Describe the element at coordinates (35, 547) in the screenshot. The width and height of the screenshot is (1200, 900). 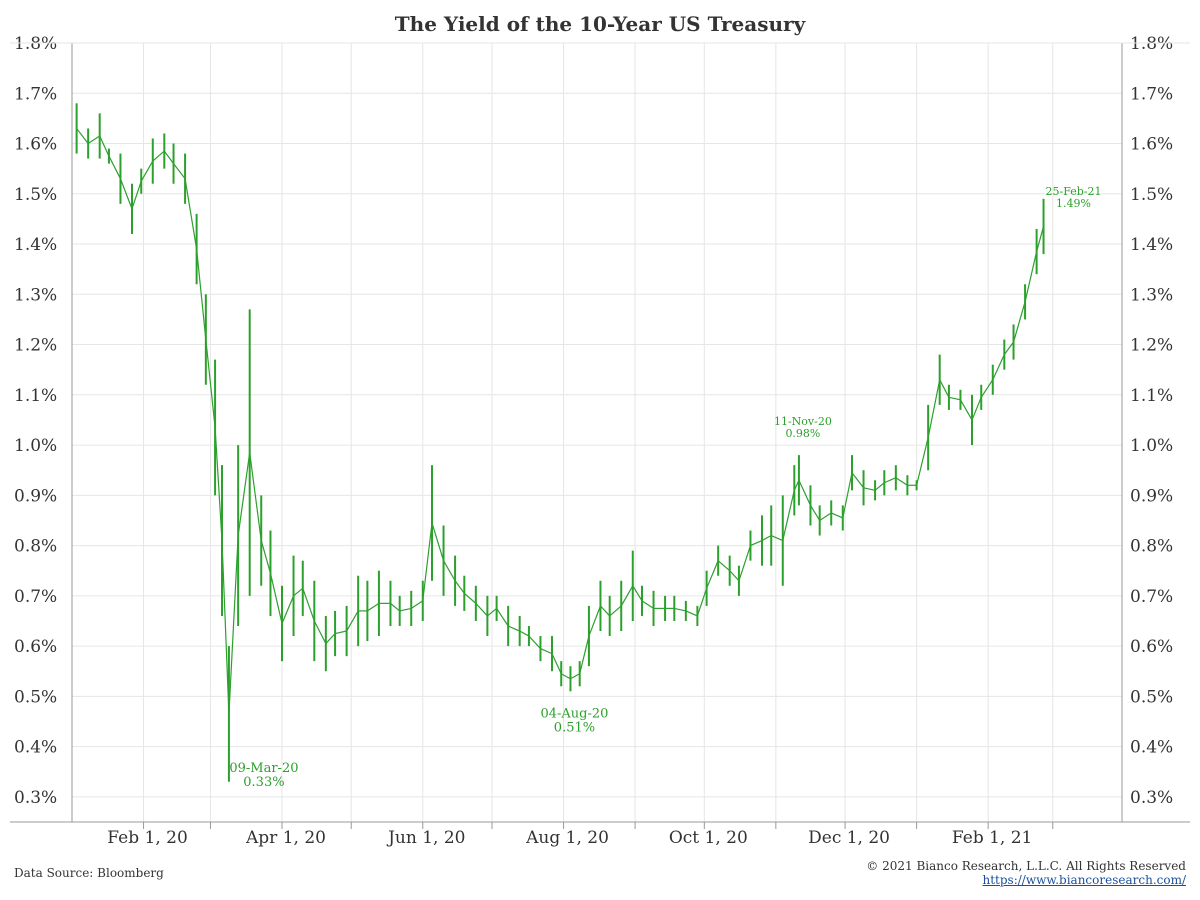
I see `y-tick-label-left: 0.8%` at that location.